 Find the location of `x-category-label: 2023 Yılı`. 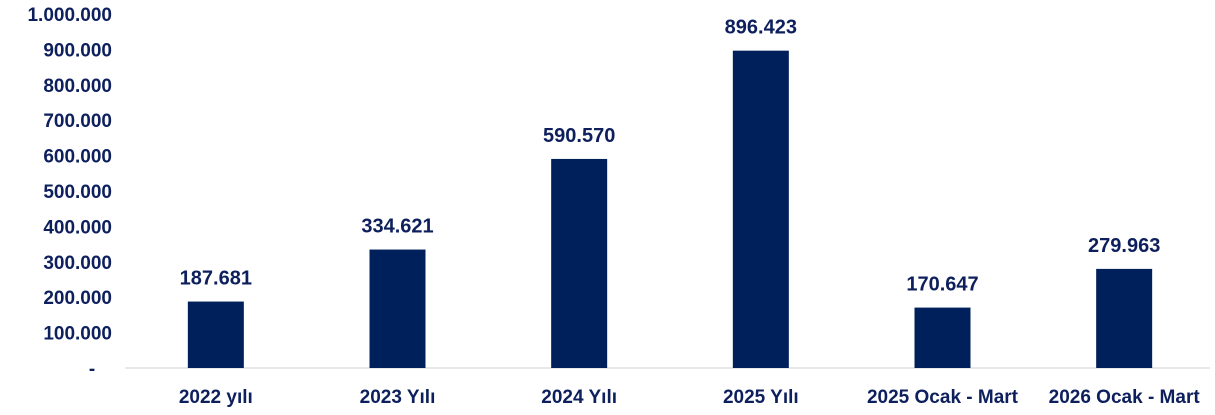

x-category-label: 2023 Yılı is located at coordinates (398, 397).